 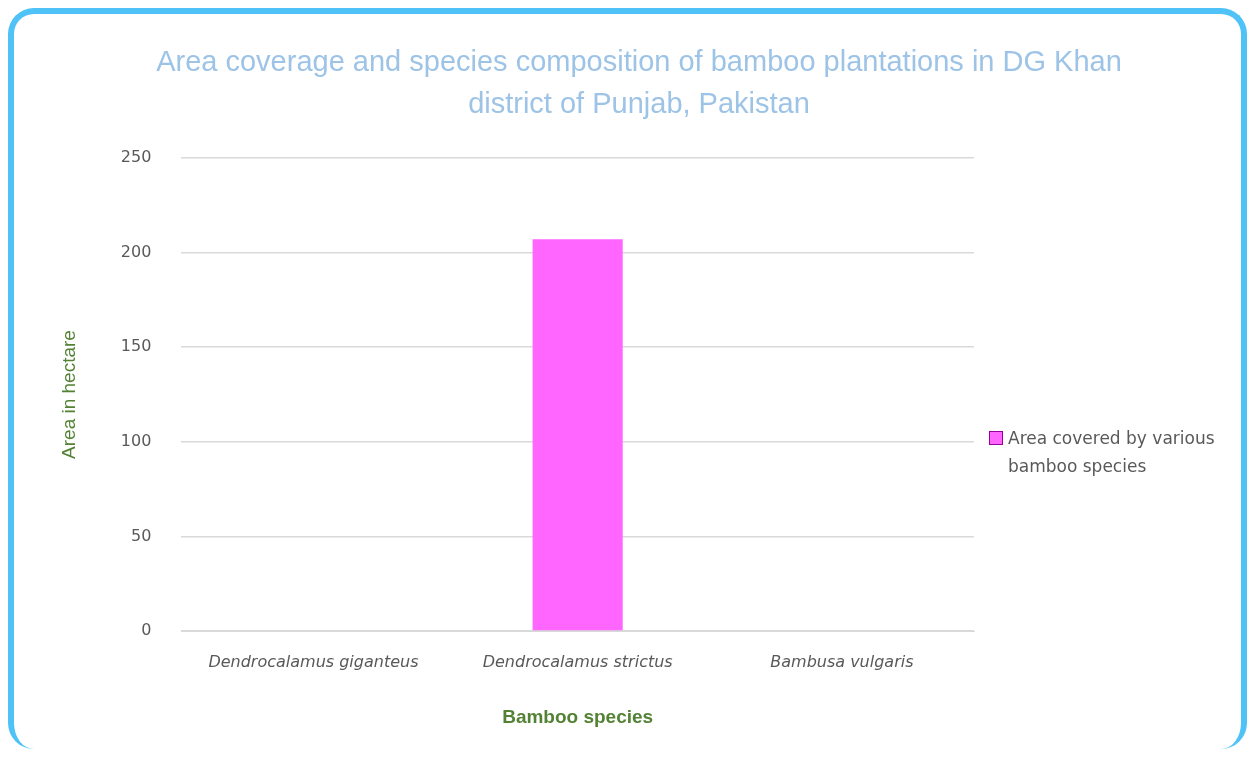 What do you see at coordinates (136, 157) in the screenshot?
I see `y-tick-label: 250` at bounding box center [136, 157].